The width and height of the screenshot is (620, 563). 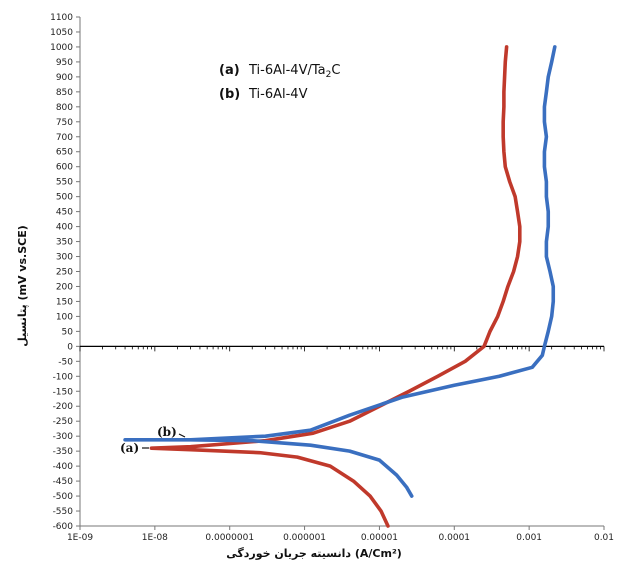 What do you see at coordinates (167, 432) in the screenshot?
I see `annotation-b: (b)` at bounding box center [167, 432].